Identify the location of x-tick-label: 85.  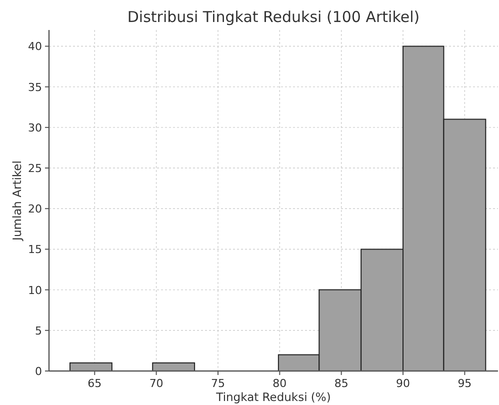
(341, 383).